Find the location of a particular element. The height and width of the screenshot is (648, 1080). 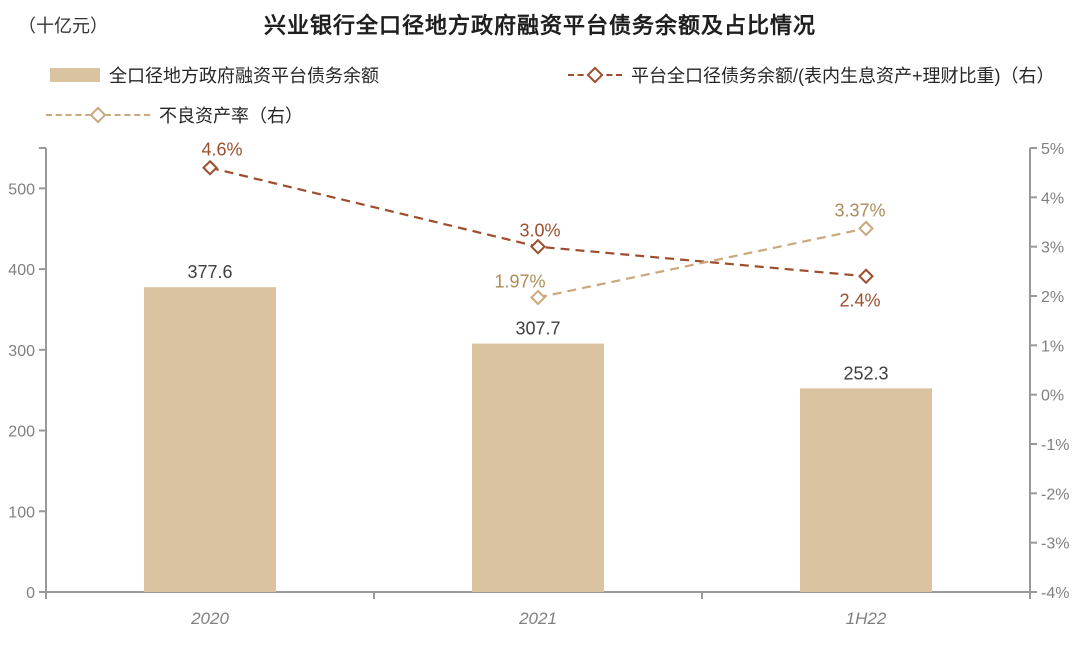

chart-text: -1% is located at coordinates (1055, 445).